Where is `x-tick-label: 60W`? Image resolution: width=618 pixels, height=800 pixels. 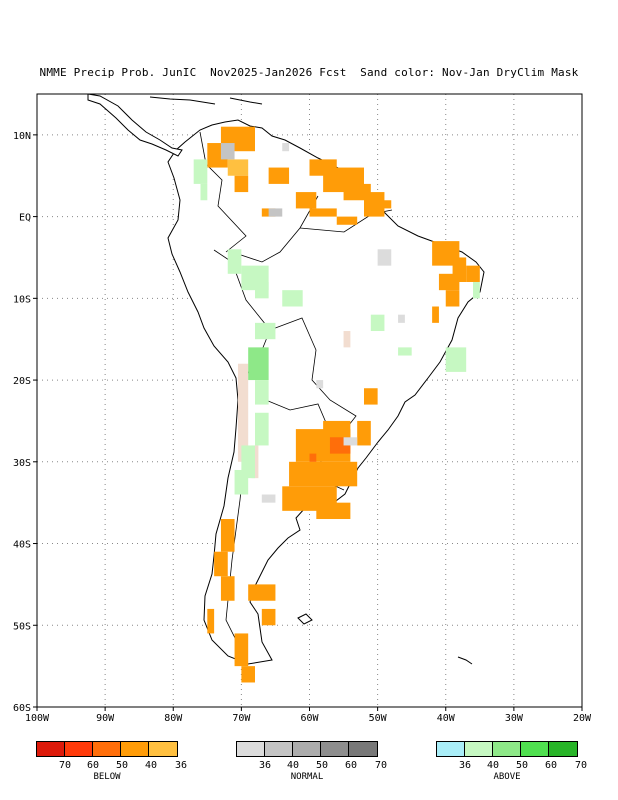 x-tick-label: 60W is located at coordinates (309, 718).